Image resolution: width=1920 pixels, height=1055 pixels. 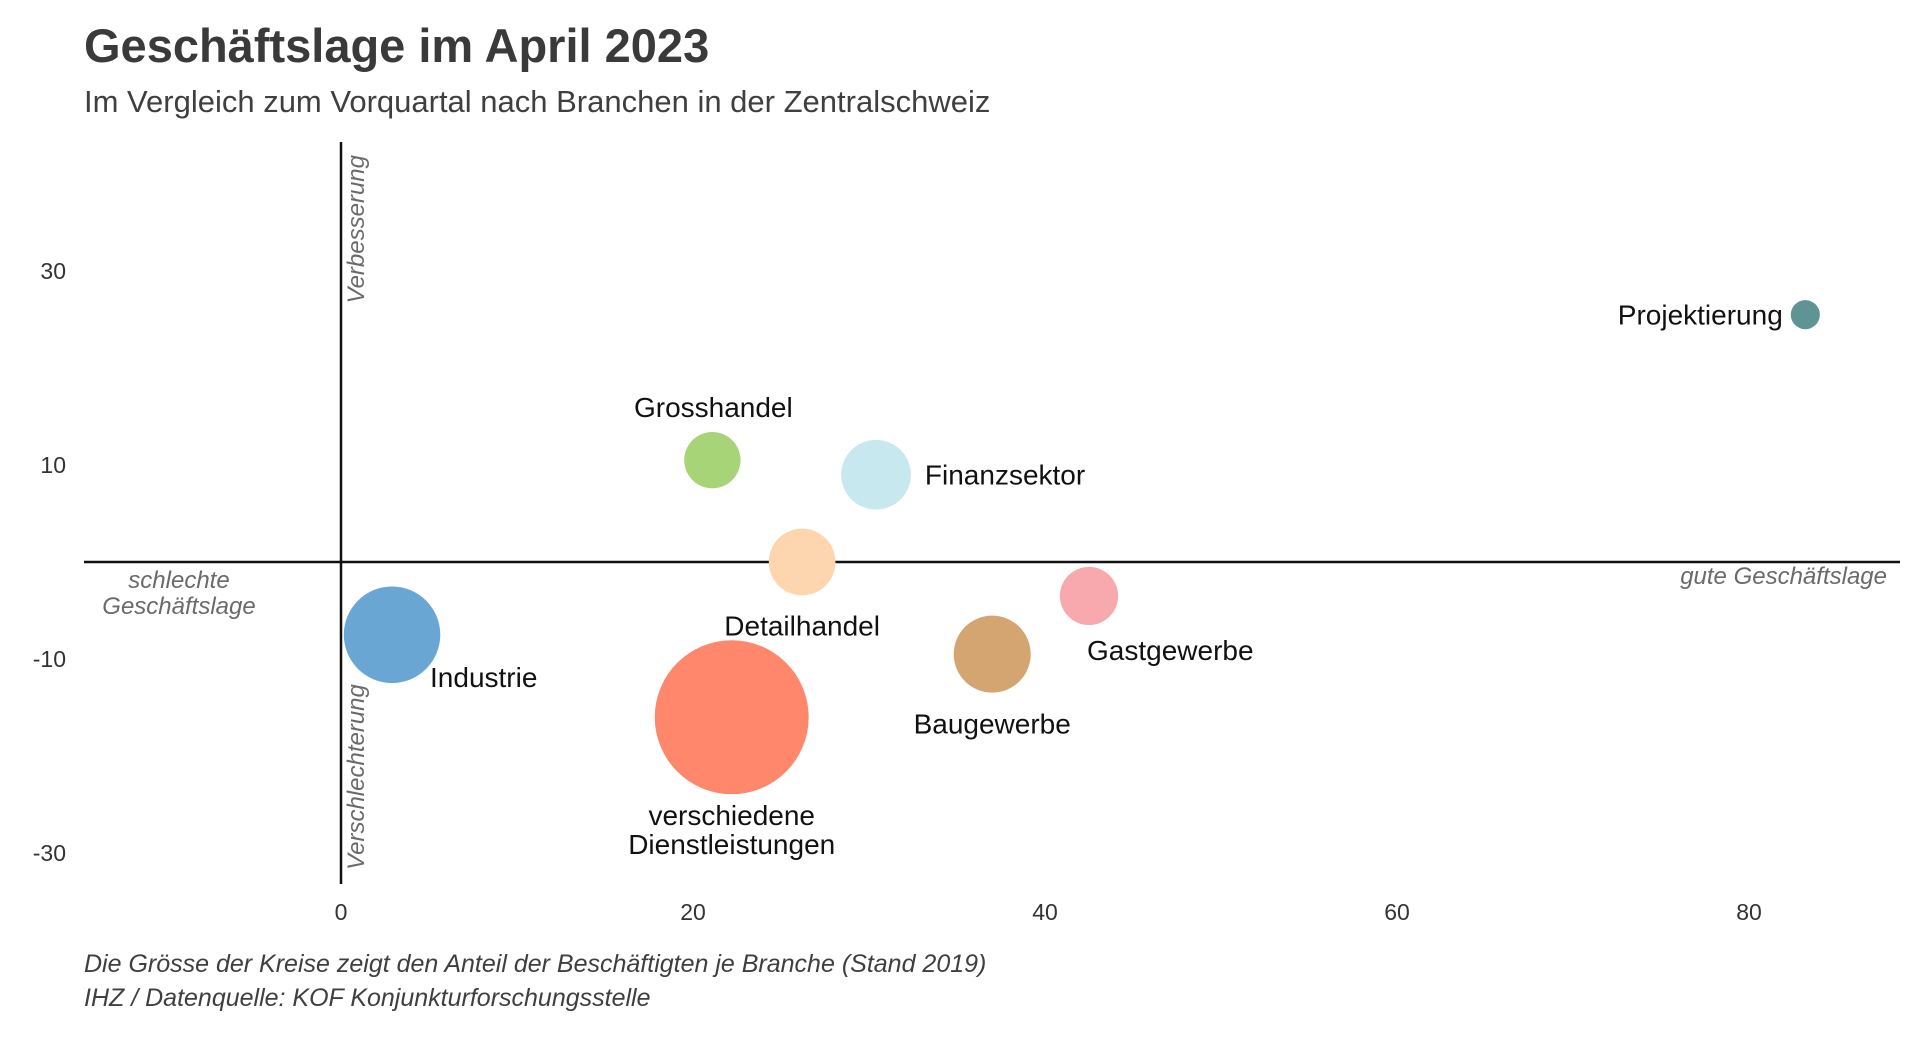 I want to click on quadrant-label-right: gute Geschäftslage, so click(x=1783, y=576).